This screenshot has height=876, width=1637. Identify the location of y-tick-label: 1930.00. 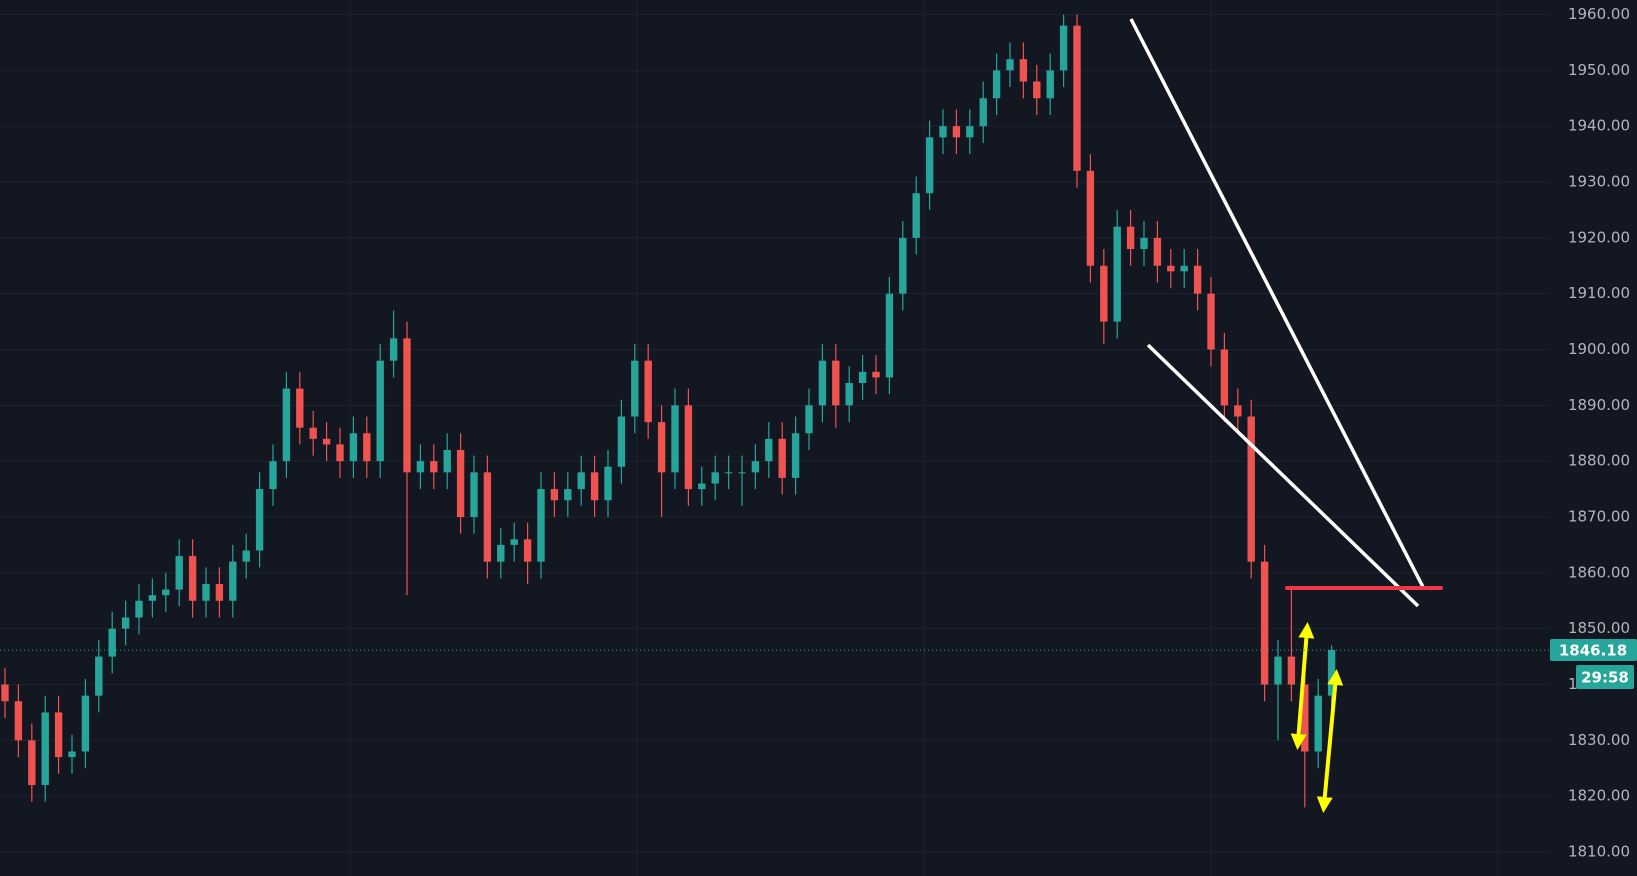
(1599, 182).